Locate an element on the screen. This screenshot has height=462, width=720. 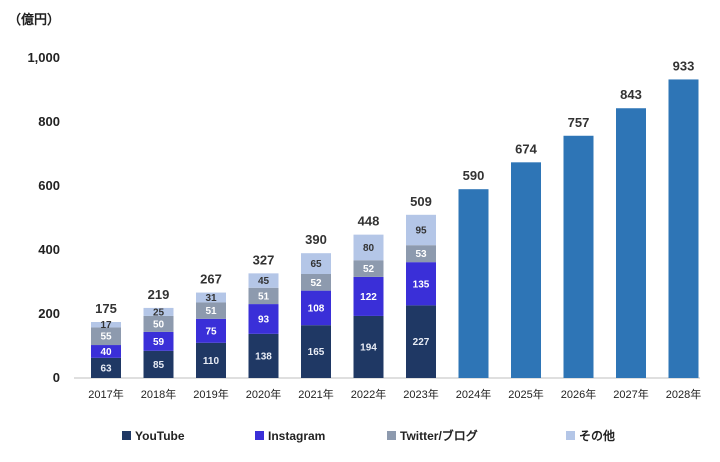
bar-total-label: 674 is located at coordinates (526, 148).